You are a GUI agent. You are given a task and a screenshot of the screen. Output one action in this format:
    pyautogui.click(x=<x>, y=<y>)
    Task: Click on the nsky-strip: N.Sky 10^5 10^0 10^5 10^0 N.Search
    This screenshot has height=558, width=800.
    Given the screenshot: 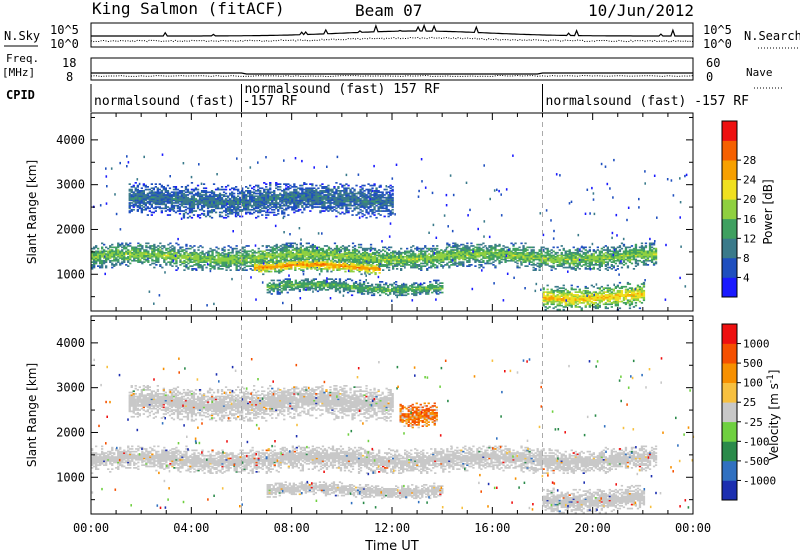 What is the action you would take?
    pyautogui.click(x=402, y=37)
    